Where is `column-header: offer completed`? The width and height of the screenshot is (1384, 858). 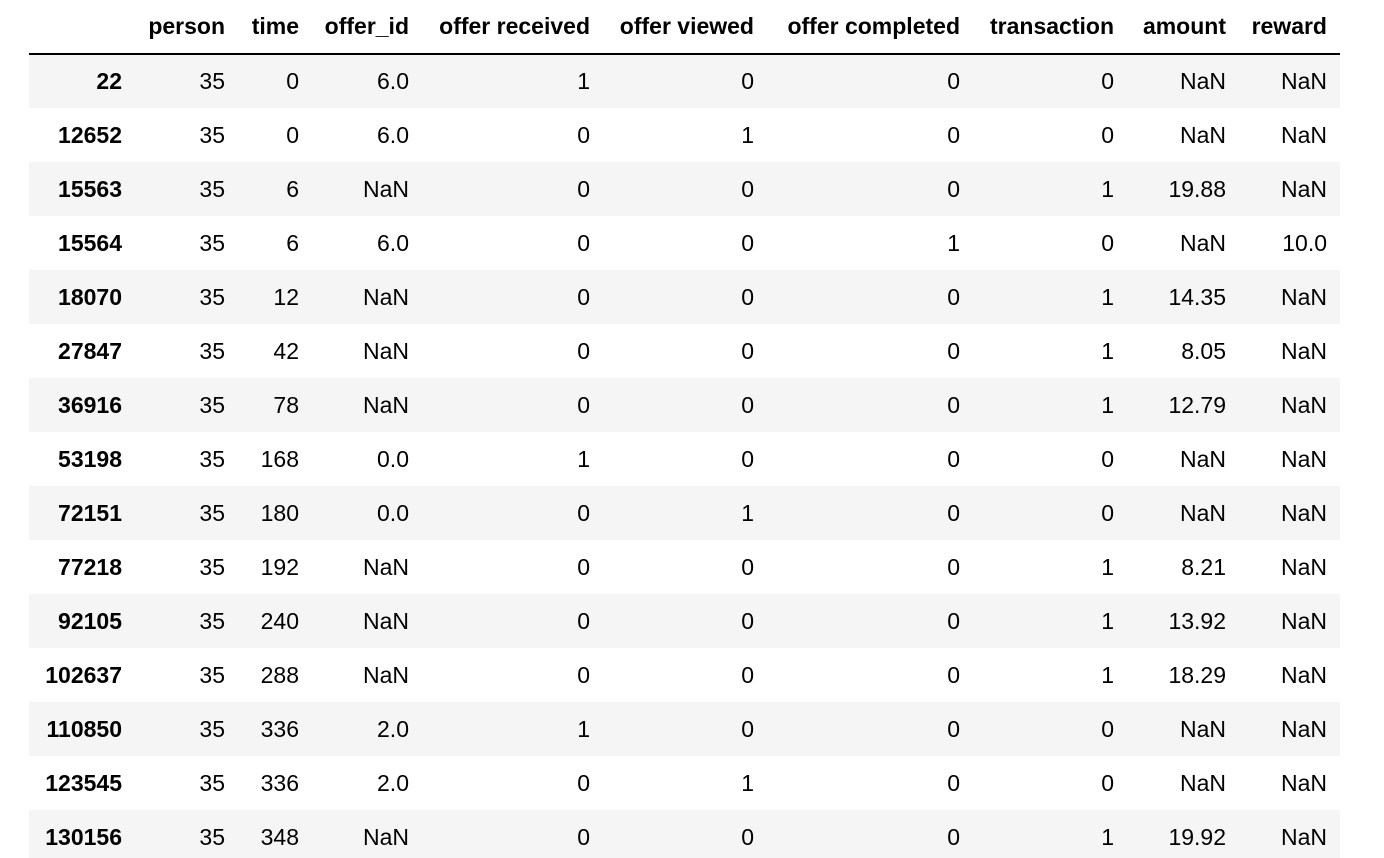
column-header: offer completed is located at coordinates (870, 27).